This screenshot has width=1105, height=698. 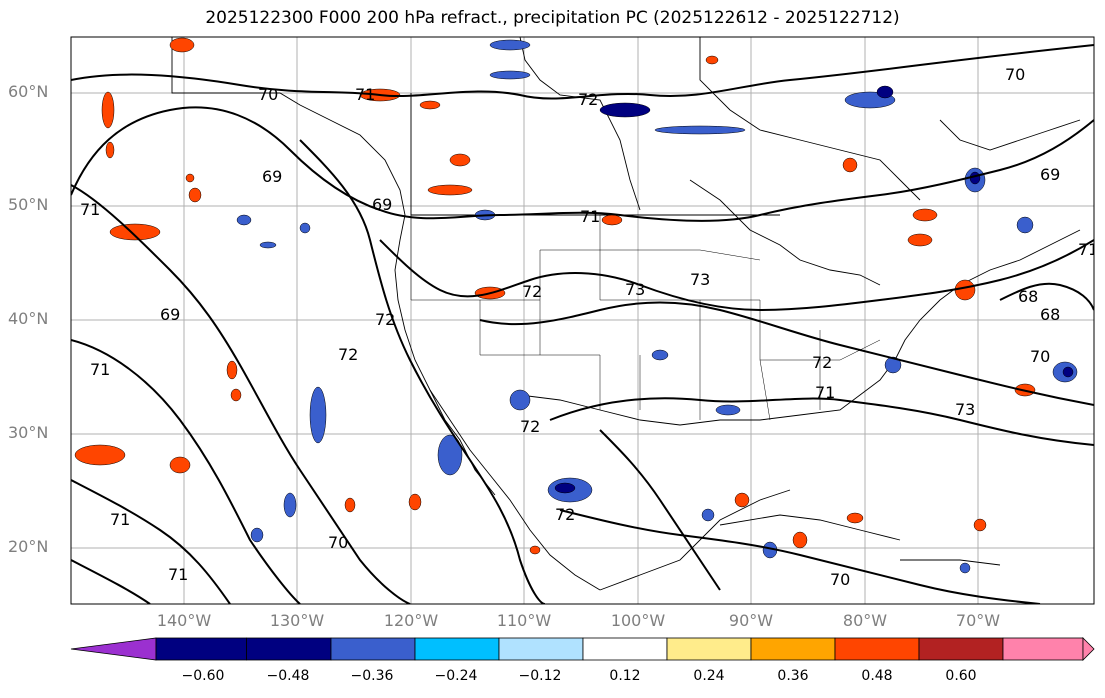 What do you see at coordinates (28, 432) in the screenshot?
I see `lat-label-30n: 30°N` at bounding box center [28, 432].